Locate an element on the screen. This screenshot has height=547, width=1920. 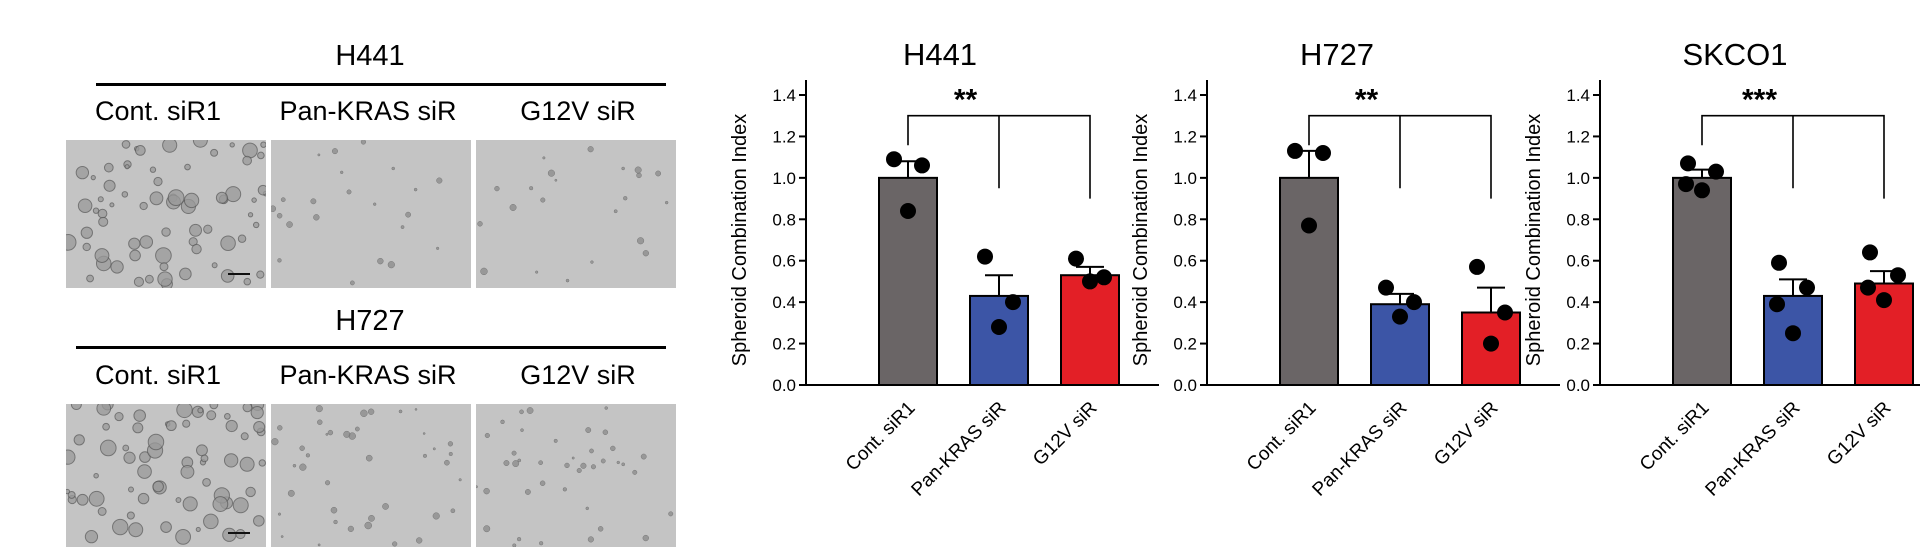
image-group-rule-h441 is located at coordinates (381, 84).